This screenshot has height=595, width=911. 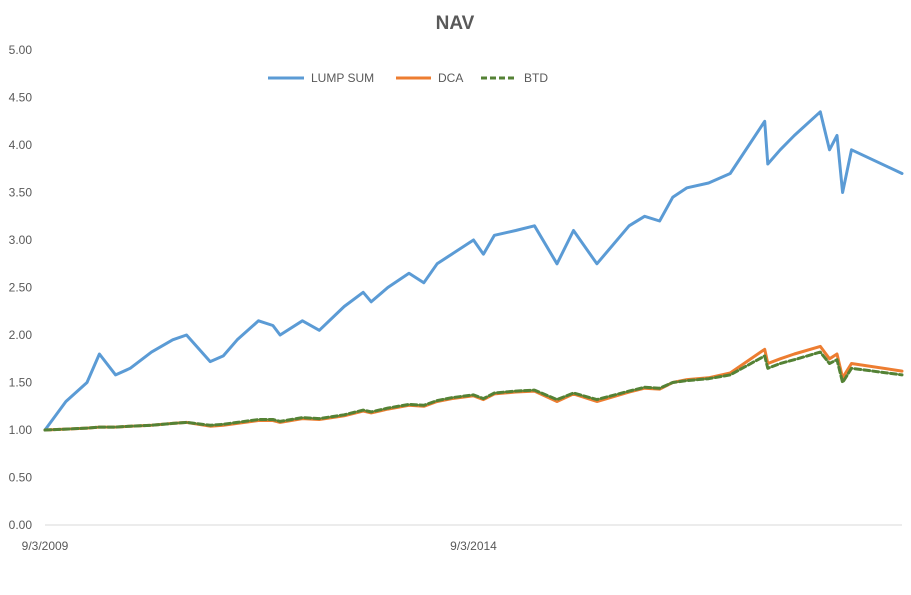 I want to click on y-tick-label: 3.50, so click(x=21, y=193).